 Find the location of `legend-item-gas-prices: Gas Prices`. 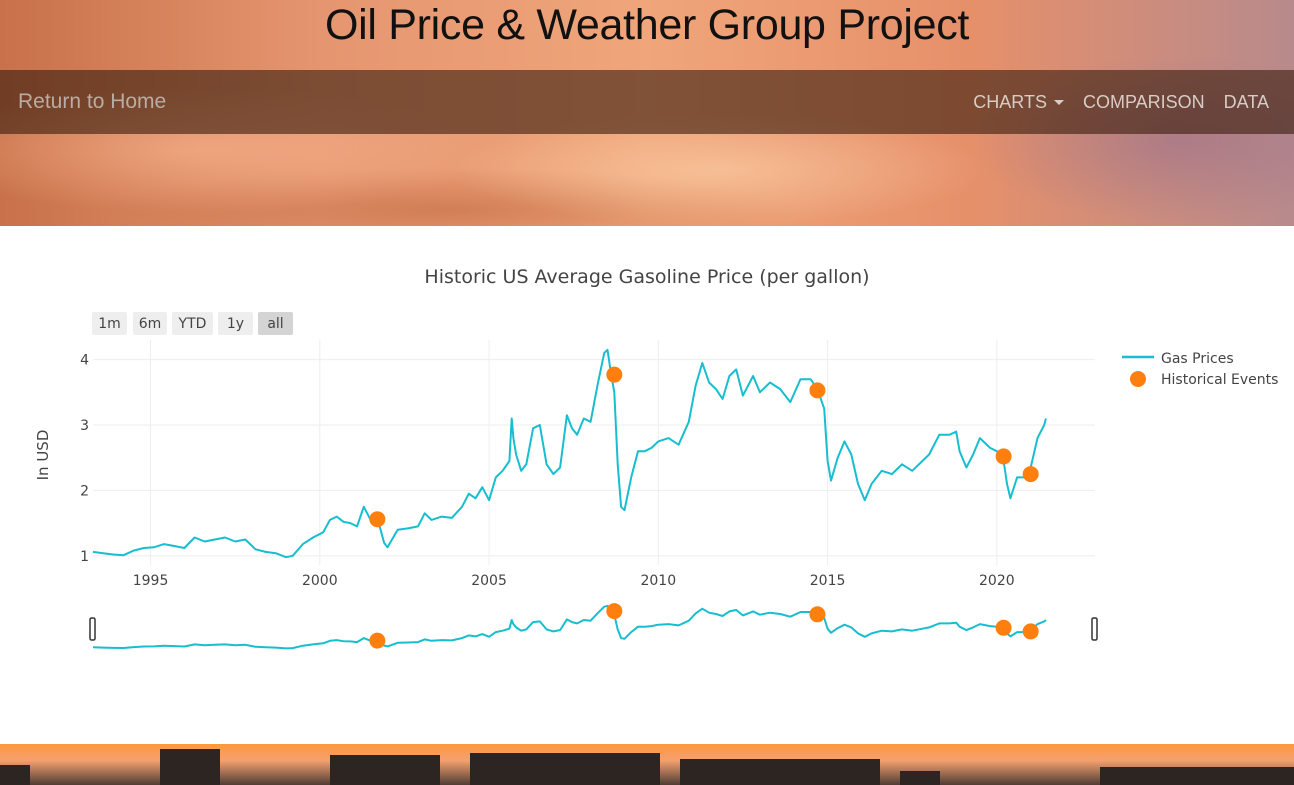

legend-item-gas-prices: Gas Prices is located at coordinates (1178, 359).